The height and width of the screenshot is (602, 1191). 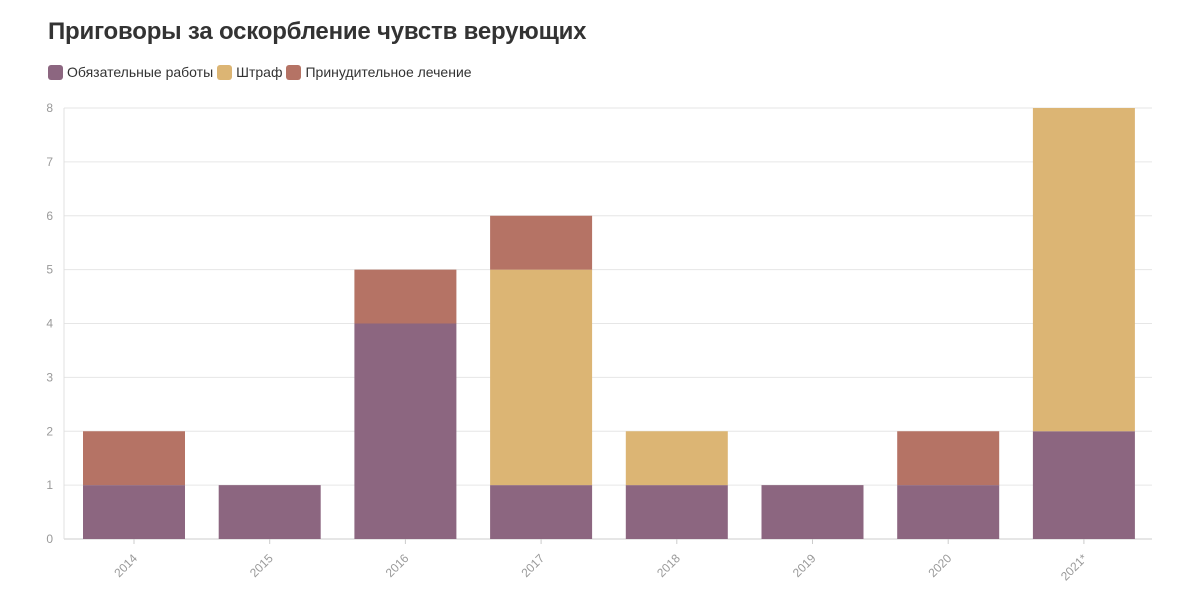 I want to click on y-tick-label: 8, so click(x=49, y=108).